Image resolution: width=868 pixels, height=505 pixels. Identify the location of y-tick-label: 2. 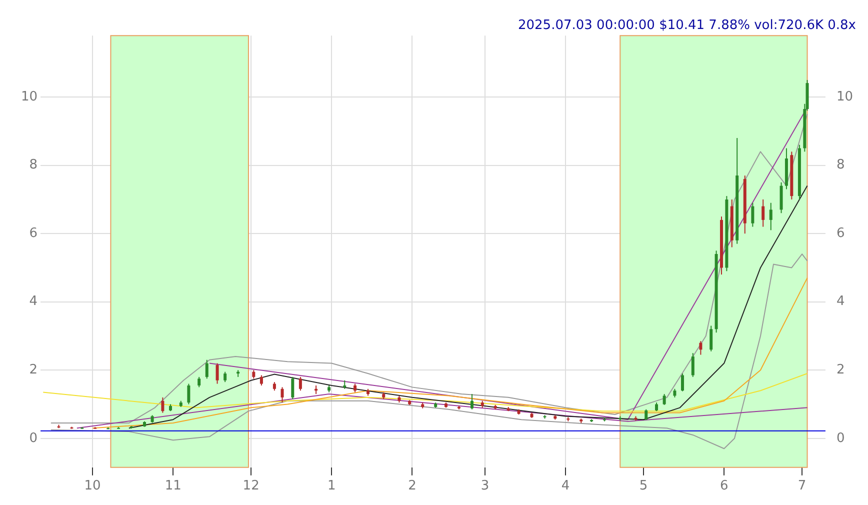
(33, 370).